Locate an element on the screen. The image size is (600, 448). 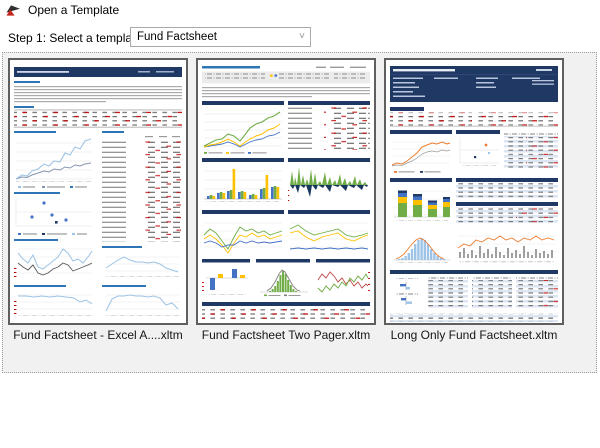
mini-info-band is located at coordinates (286, 77).